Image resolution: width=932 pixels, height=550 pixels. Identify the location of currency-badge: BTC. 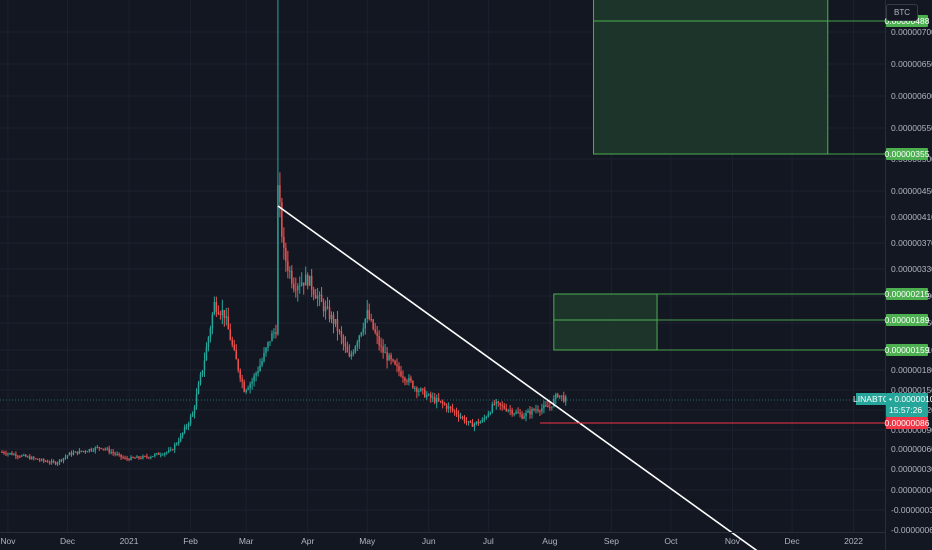
(902, 12).